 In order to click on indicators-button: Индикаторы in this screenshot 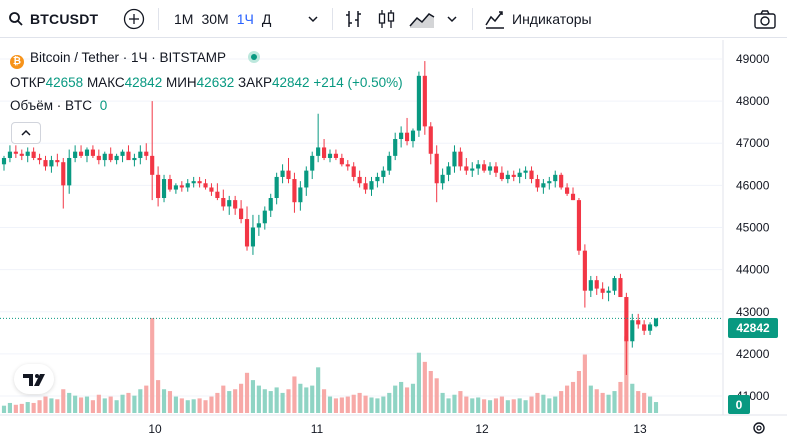, I will do `click(538, 19)`.